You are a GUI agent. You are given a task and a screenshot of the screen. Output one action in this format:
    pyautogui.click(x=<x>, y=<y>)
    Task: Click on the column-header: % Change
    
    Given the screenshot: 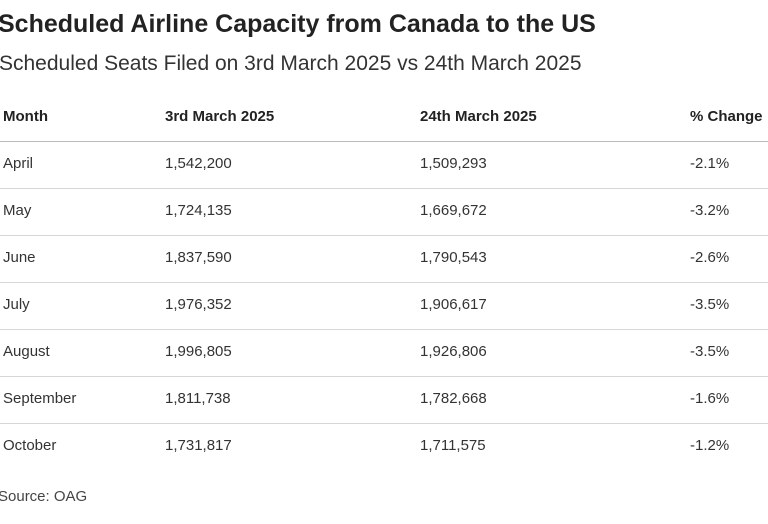 What is the action you would take?
    pyautogui.click(x=726, y=116)
    